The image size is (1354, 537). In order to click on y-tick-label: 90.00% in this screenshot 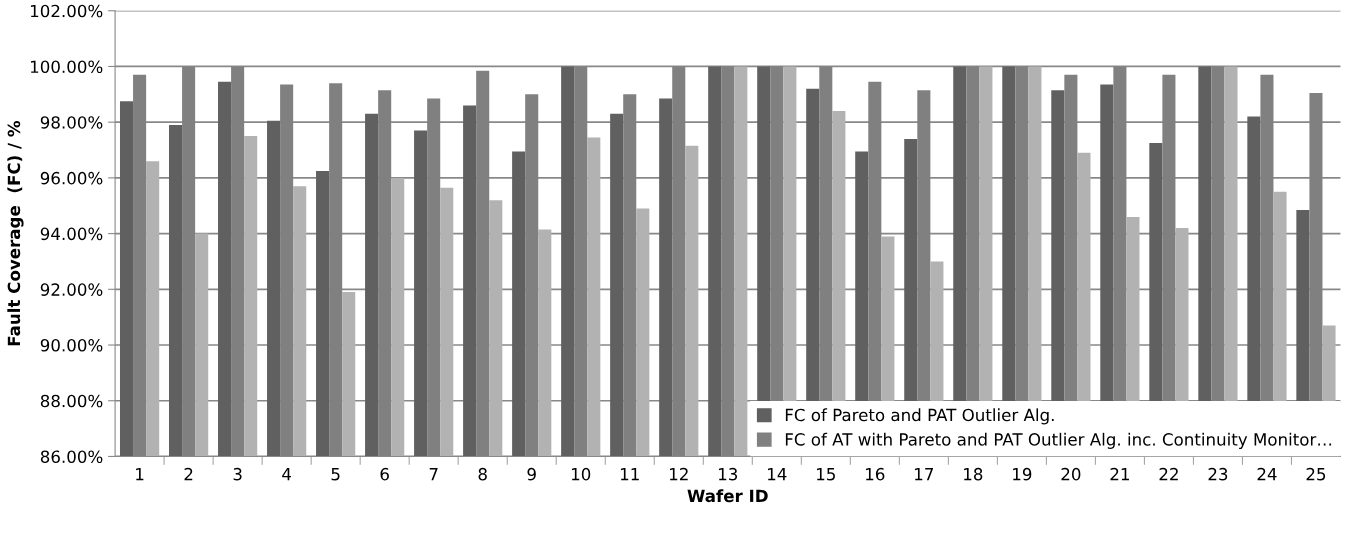, I will do `click(71, 345)`.